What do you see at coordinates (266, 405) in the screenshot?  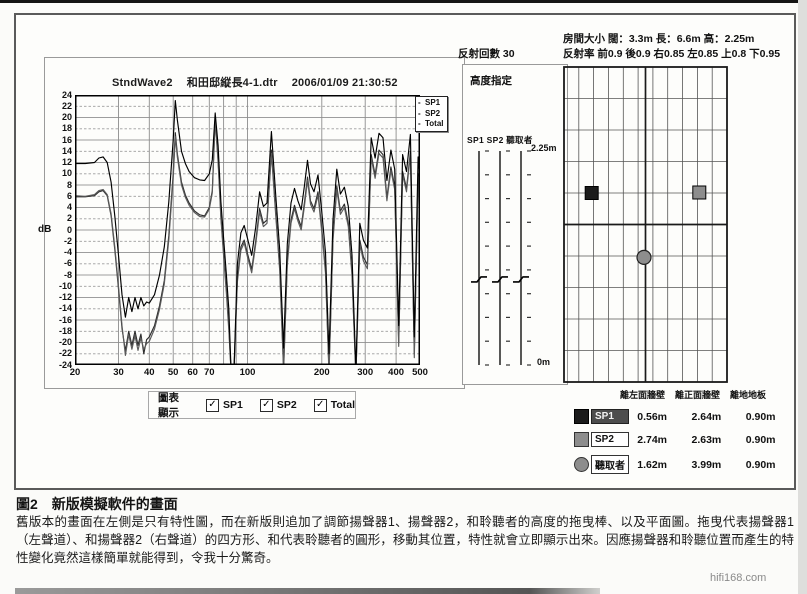 I see `checkbox-sp2-box: ✓` at bounding box center [266, 405].